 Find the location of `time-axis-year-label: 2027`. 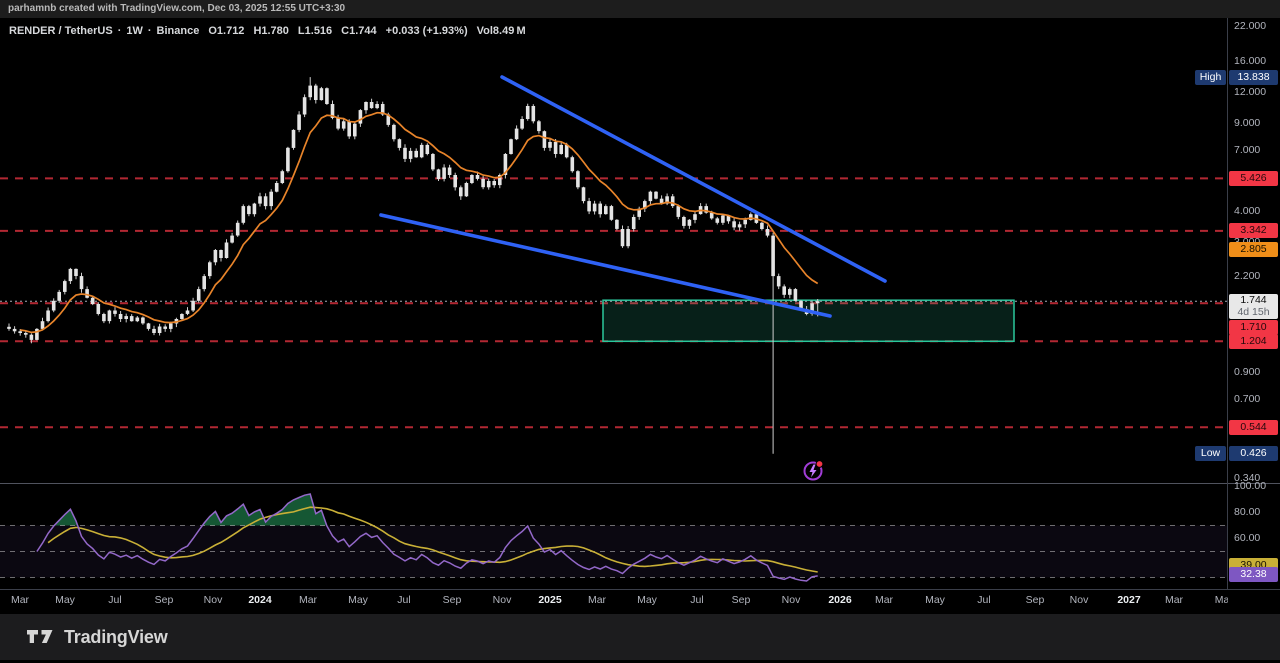

time-axis-year-label: 2027 is located at coordinates (1129, 600).